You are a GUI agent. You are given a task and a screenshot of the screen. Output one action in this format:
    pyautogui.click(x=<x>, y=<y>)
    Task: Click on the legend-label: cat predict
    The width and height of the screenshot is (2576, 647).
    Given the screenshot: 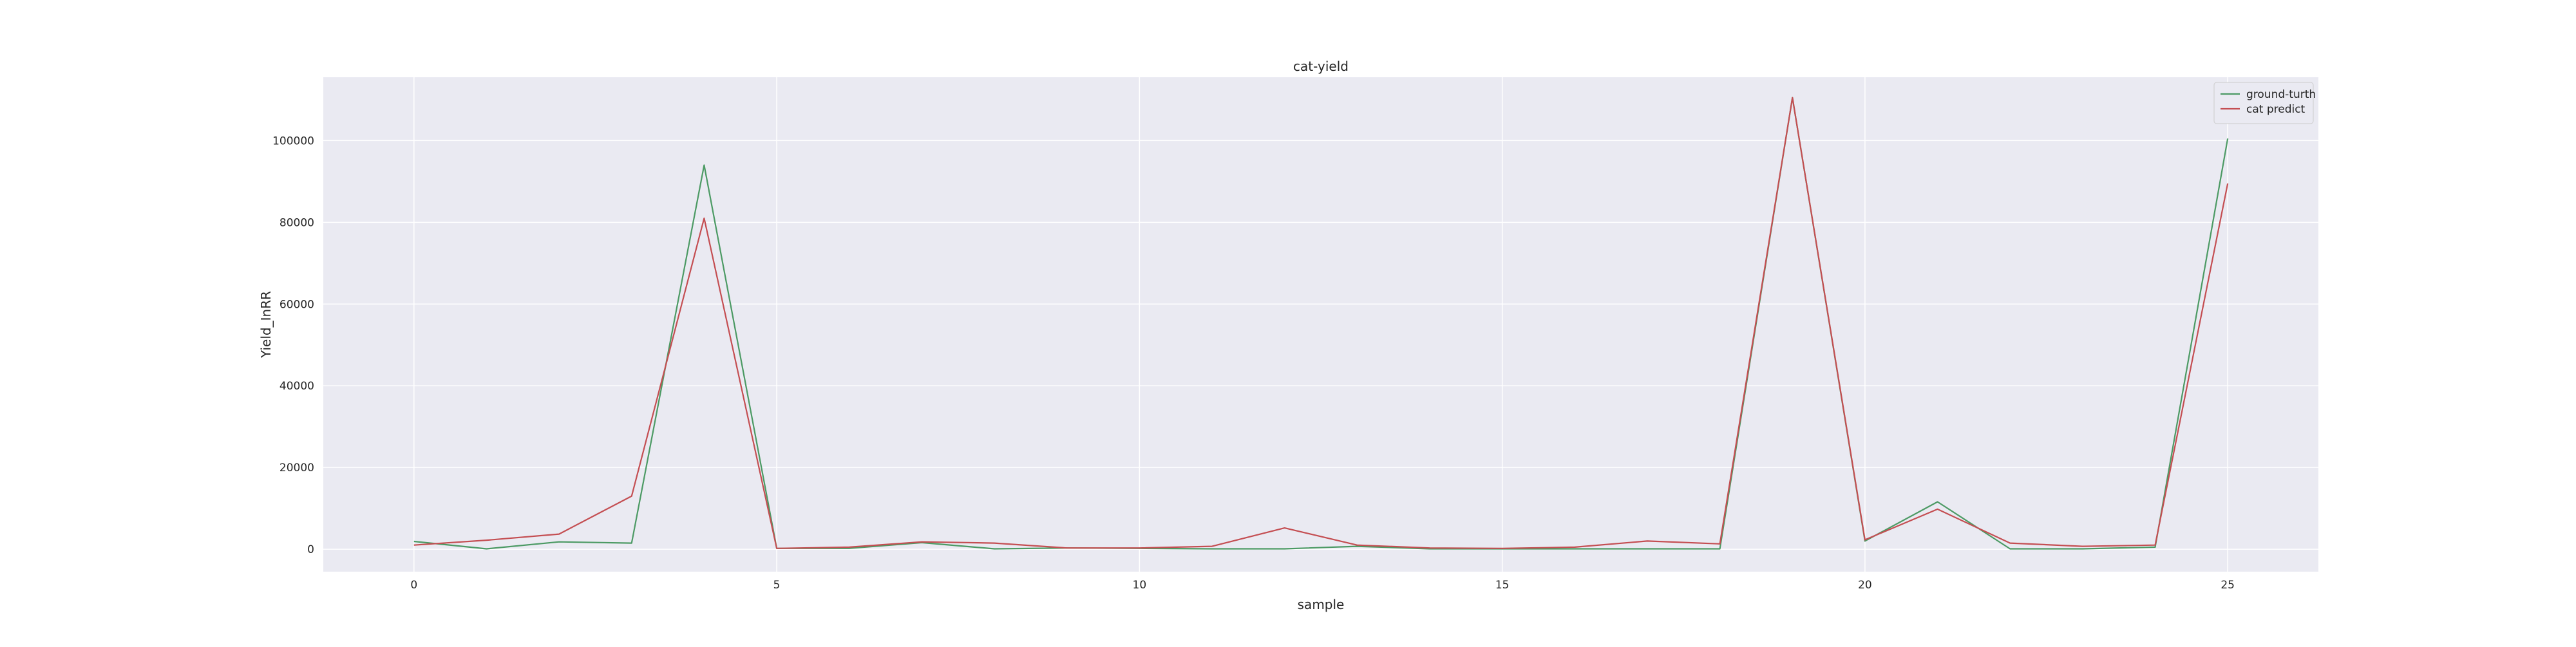 What is the action you would take?
    pyautogui.click(x=2276, y=109)
    